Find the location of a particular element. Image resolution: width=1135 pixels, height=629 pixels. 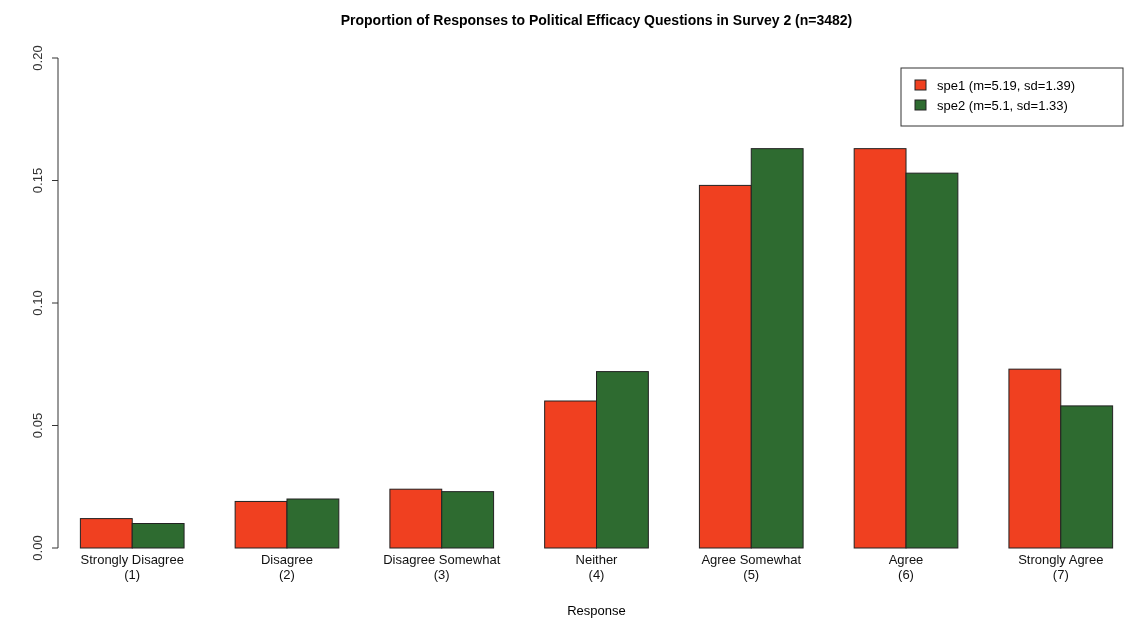

chart-title: Proportion of Responses to Political Efficacy Questions in Survey 2 (n=3482) is located at coordinates (596, 20).